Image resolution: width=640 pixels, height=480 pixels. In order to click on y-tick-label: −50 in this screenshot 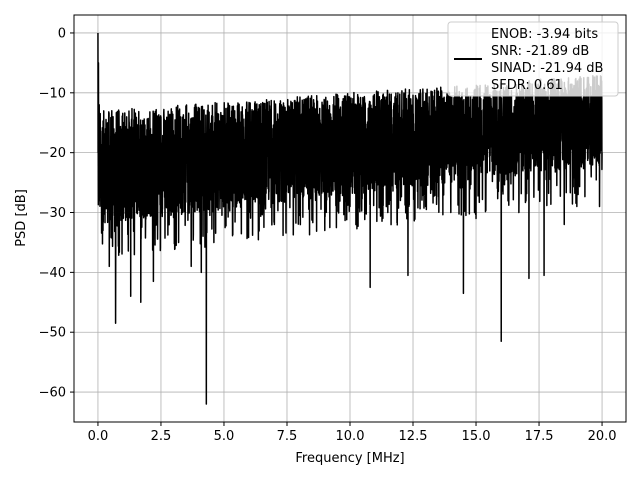, I will do `click(52, 333)`.